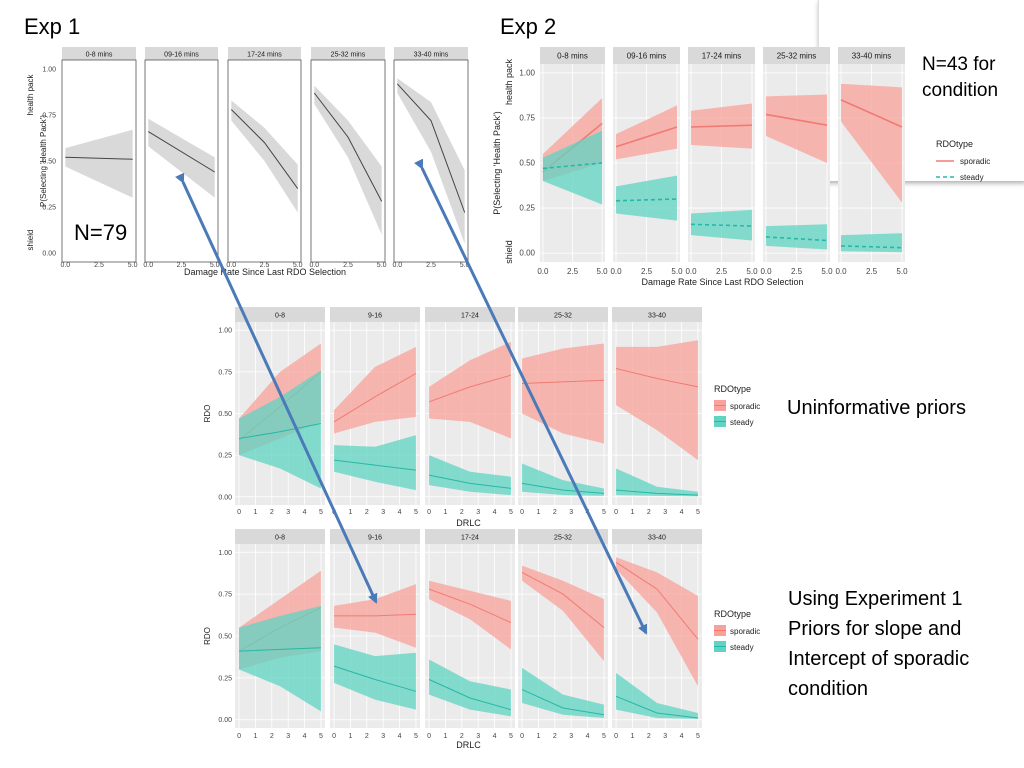  Describe the element at coordinates (470, 411) in the screenshot. I see `panel-uninformative-2: 17-24 0 1 2 3 4 5` at that location.